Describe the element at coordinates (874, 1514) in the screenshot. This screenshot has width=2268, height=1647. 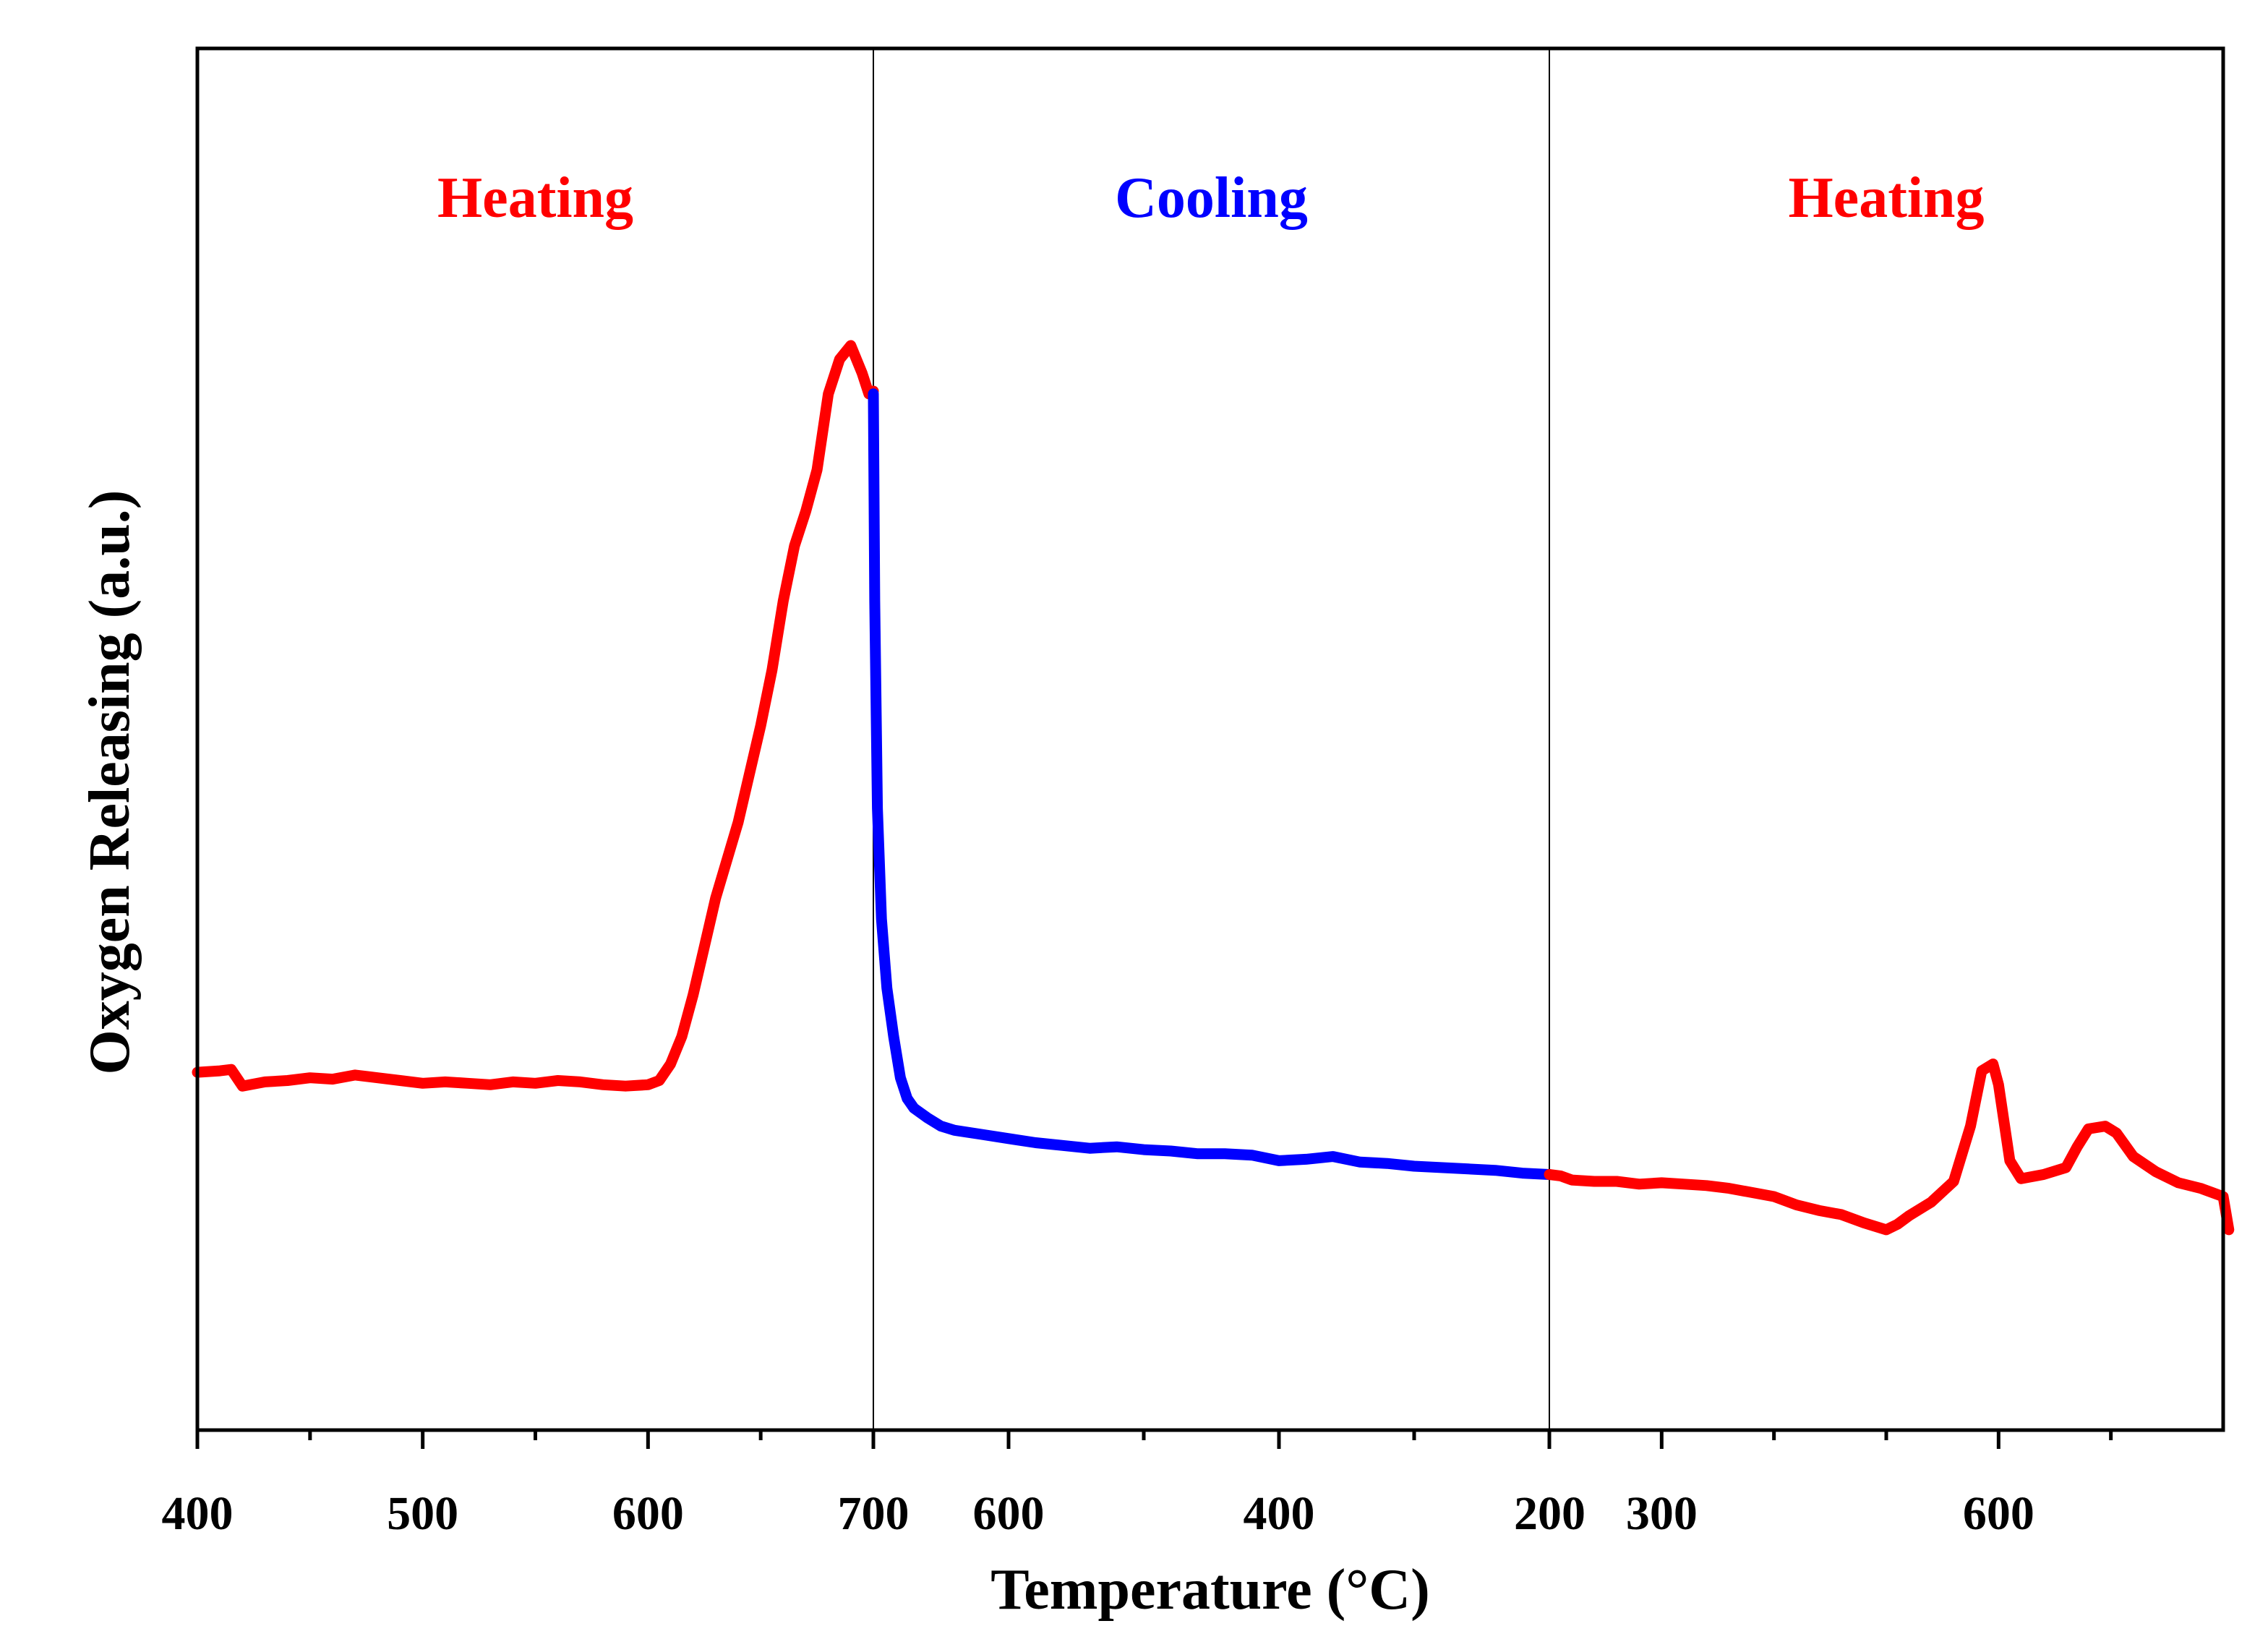
I see `x-tick-label: 700` at that location.